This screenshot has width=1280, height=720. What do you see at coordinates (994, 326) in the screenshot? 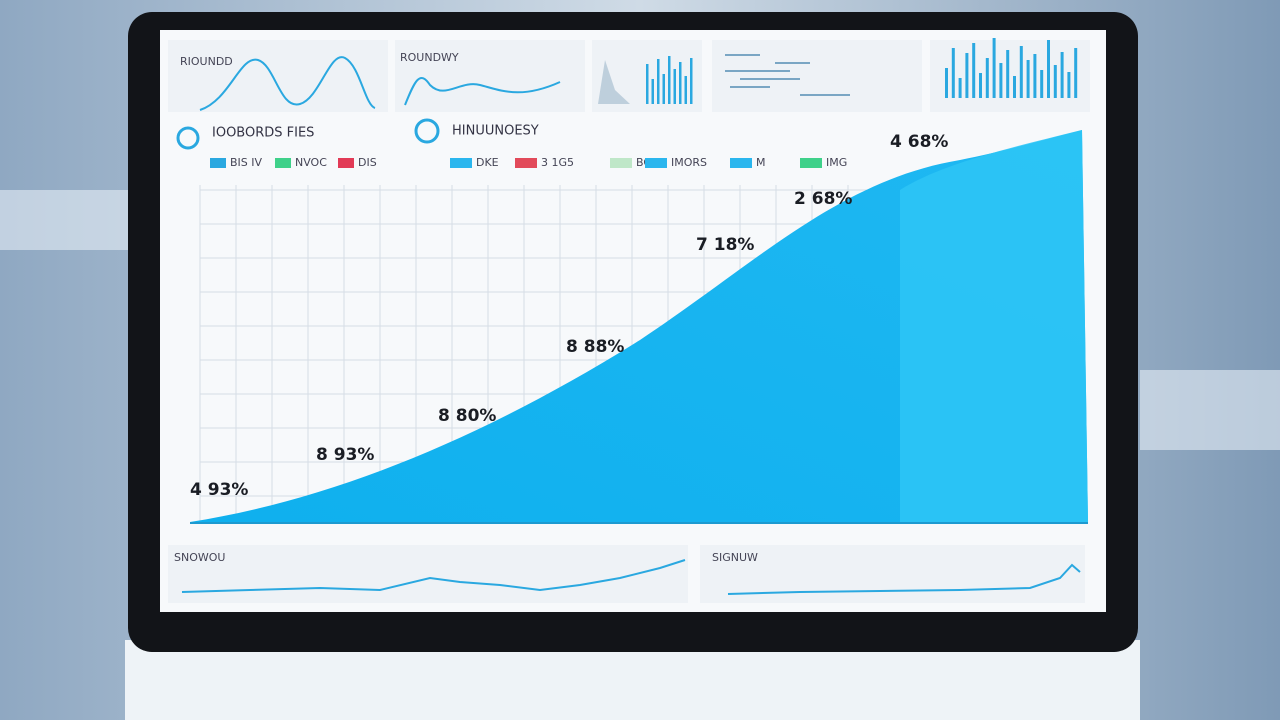
I see `area-highlight` at bounding box center [994, 326].